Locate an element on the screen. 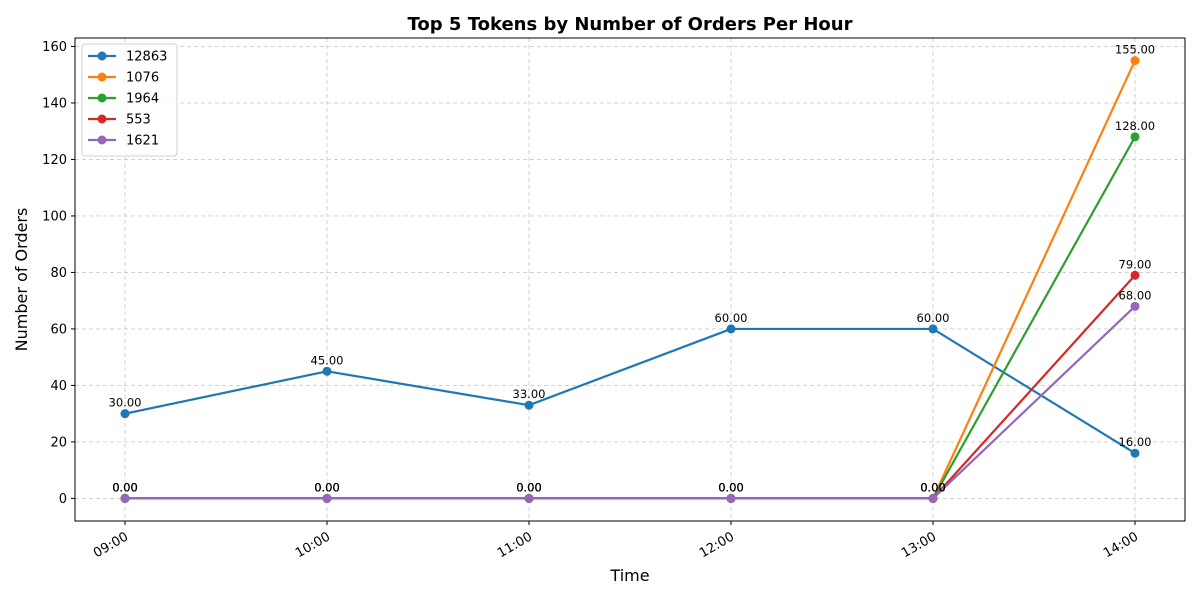 The width and height of the screenshot is (1200, 600). y-tick-label: 60 is located at coordinates (58, 329).